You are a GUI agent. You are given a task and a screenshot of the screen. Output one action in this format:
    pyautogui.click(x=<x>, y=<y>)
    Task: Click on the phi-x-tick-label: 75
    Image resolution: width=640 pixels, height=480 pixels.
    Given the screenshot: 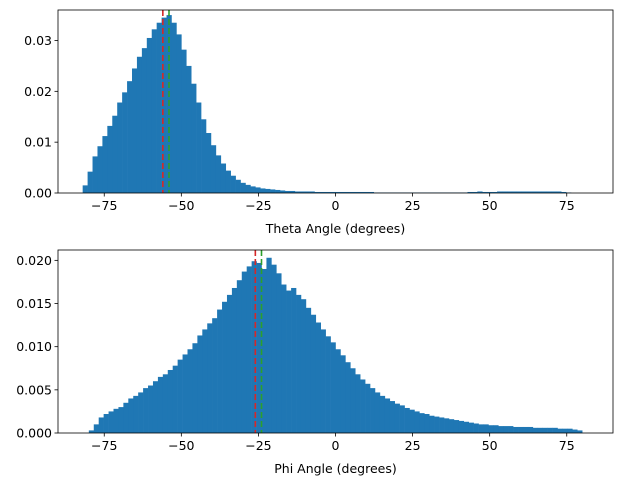 What is the action you would take?
    pyautogui.click(x=567, y=445)
    